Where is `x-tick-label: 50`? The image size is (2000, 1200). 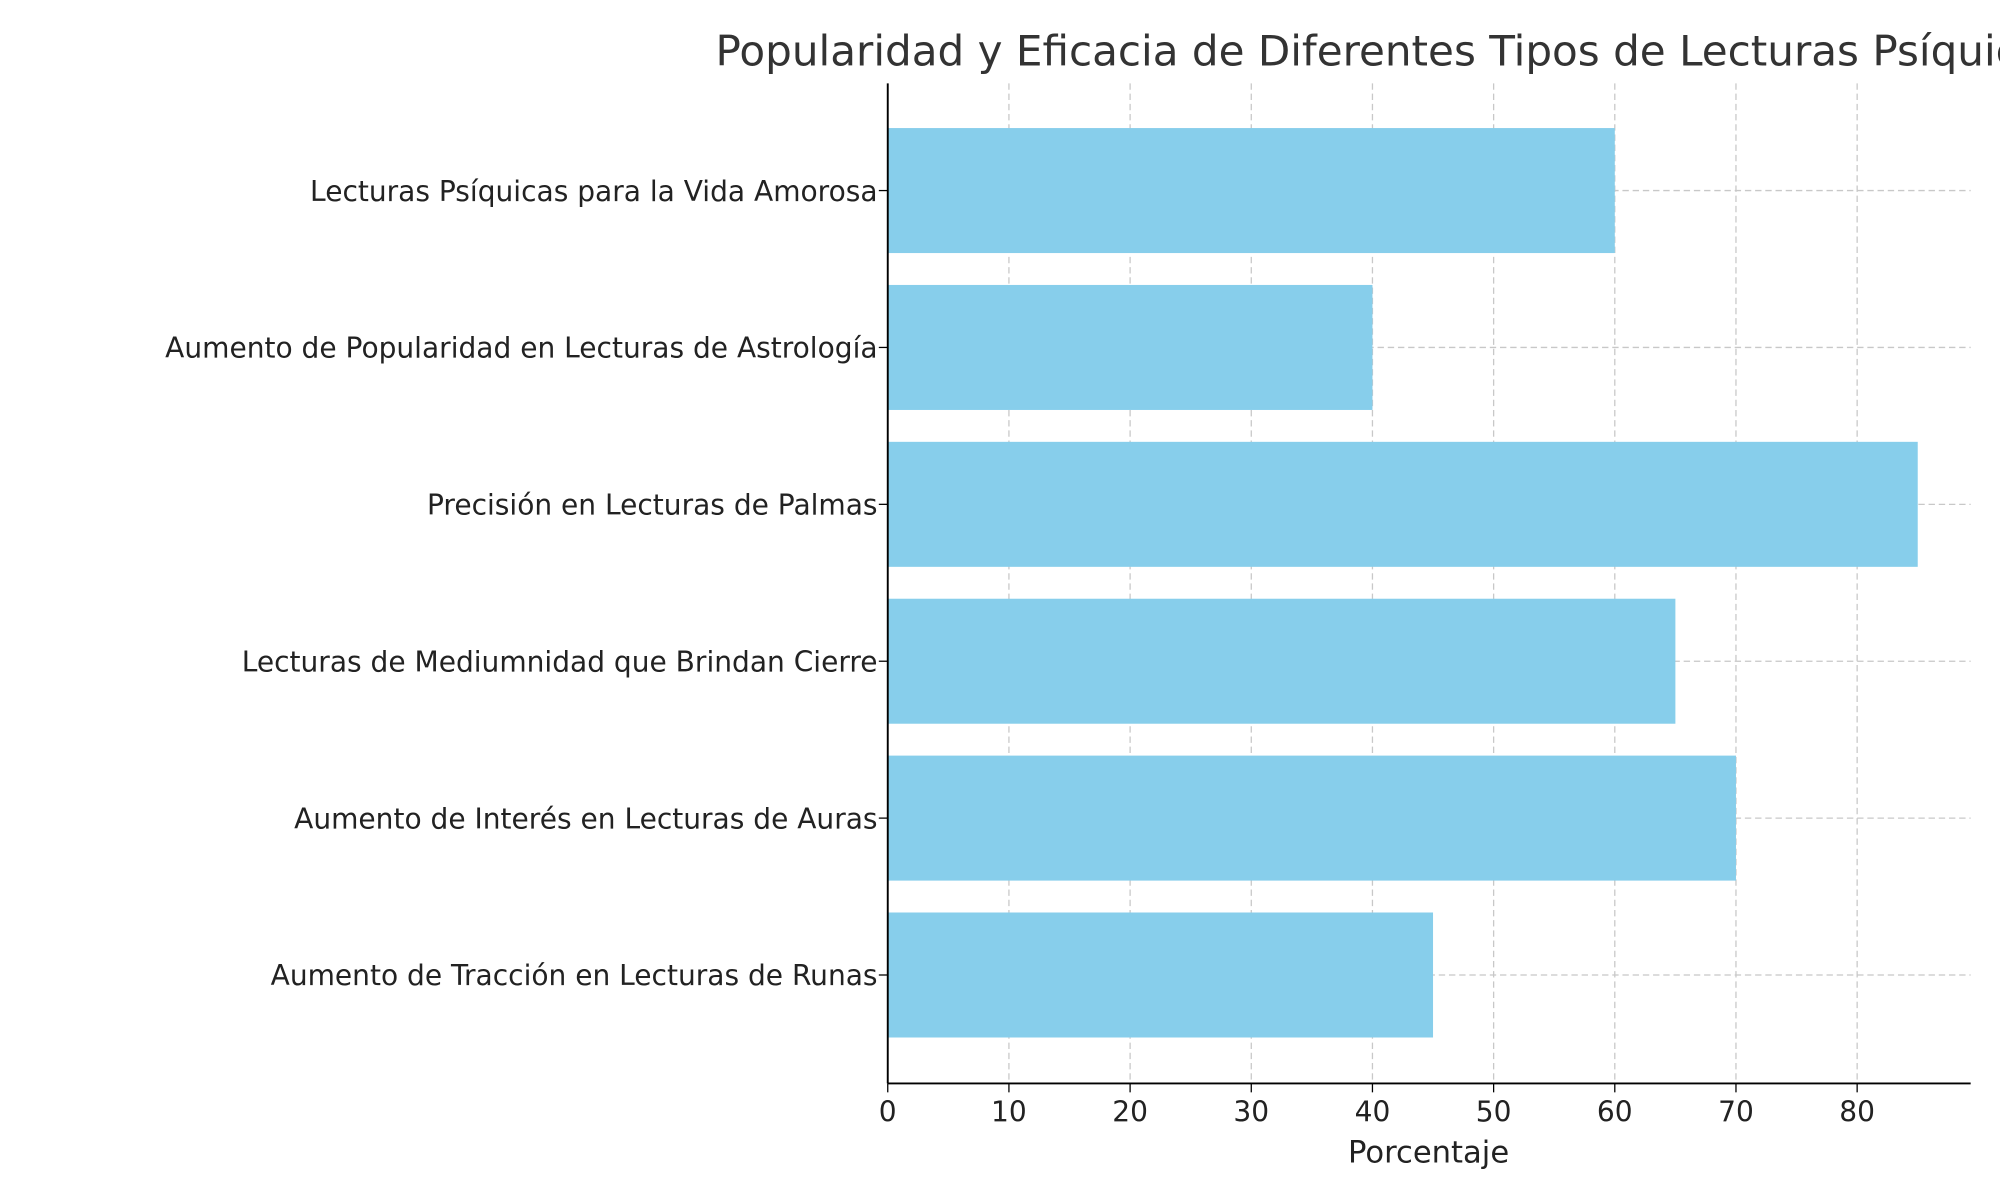
x-tick-label: 50 is located at coordinates (1494, 1112).